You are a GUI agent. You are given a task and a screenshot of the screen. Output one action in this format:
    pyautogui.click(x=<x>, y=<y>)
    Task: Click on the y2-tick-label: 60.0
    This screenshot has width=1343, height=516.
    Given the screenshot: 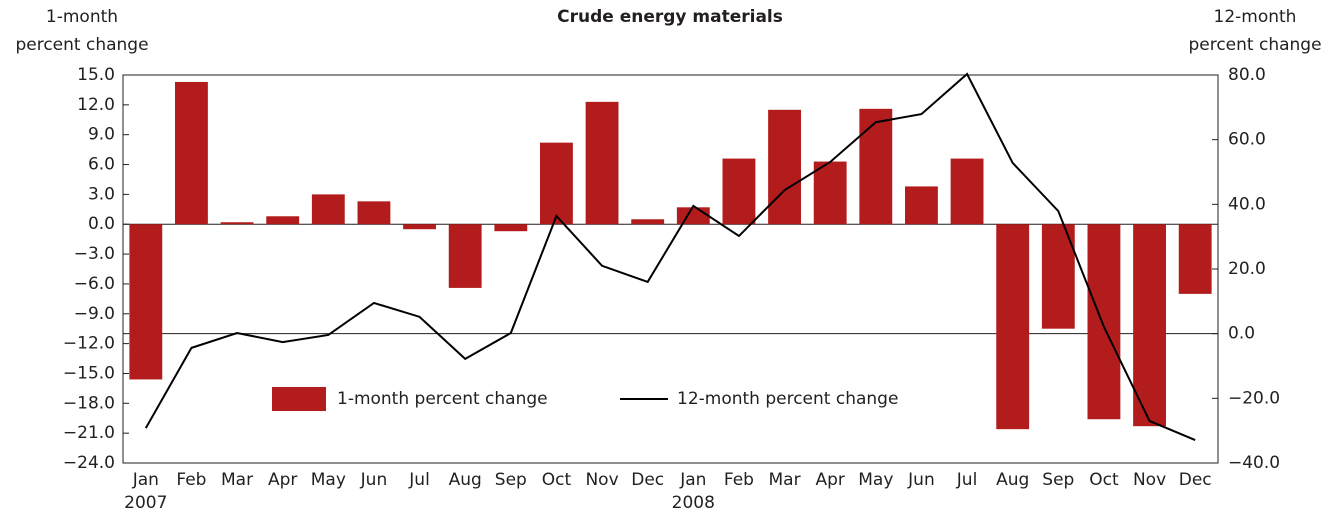 What is the action you would take?
    pyautogui.click(x=1247, y=140)
    